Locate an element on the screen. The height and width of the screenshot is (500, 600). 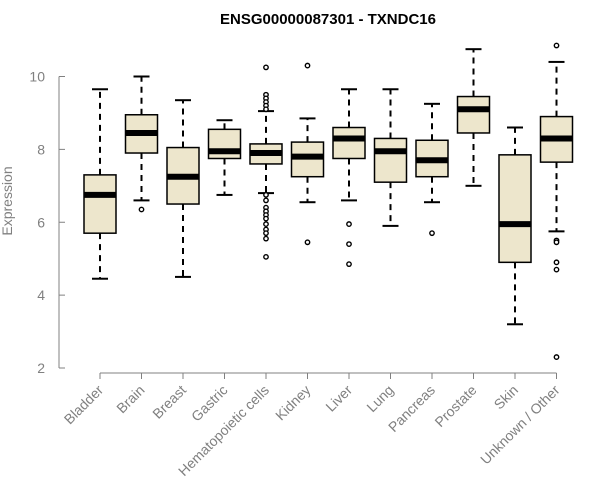
chart-title: ENSG00000087301 - TXNDC16 is located at coordinates (328, 19).